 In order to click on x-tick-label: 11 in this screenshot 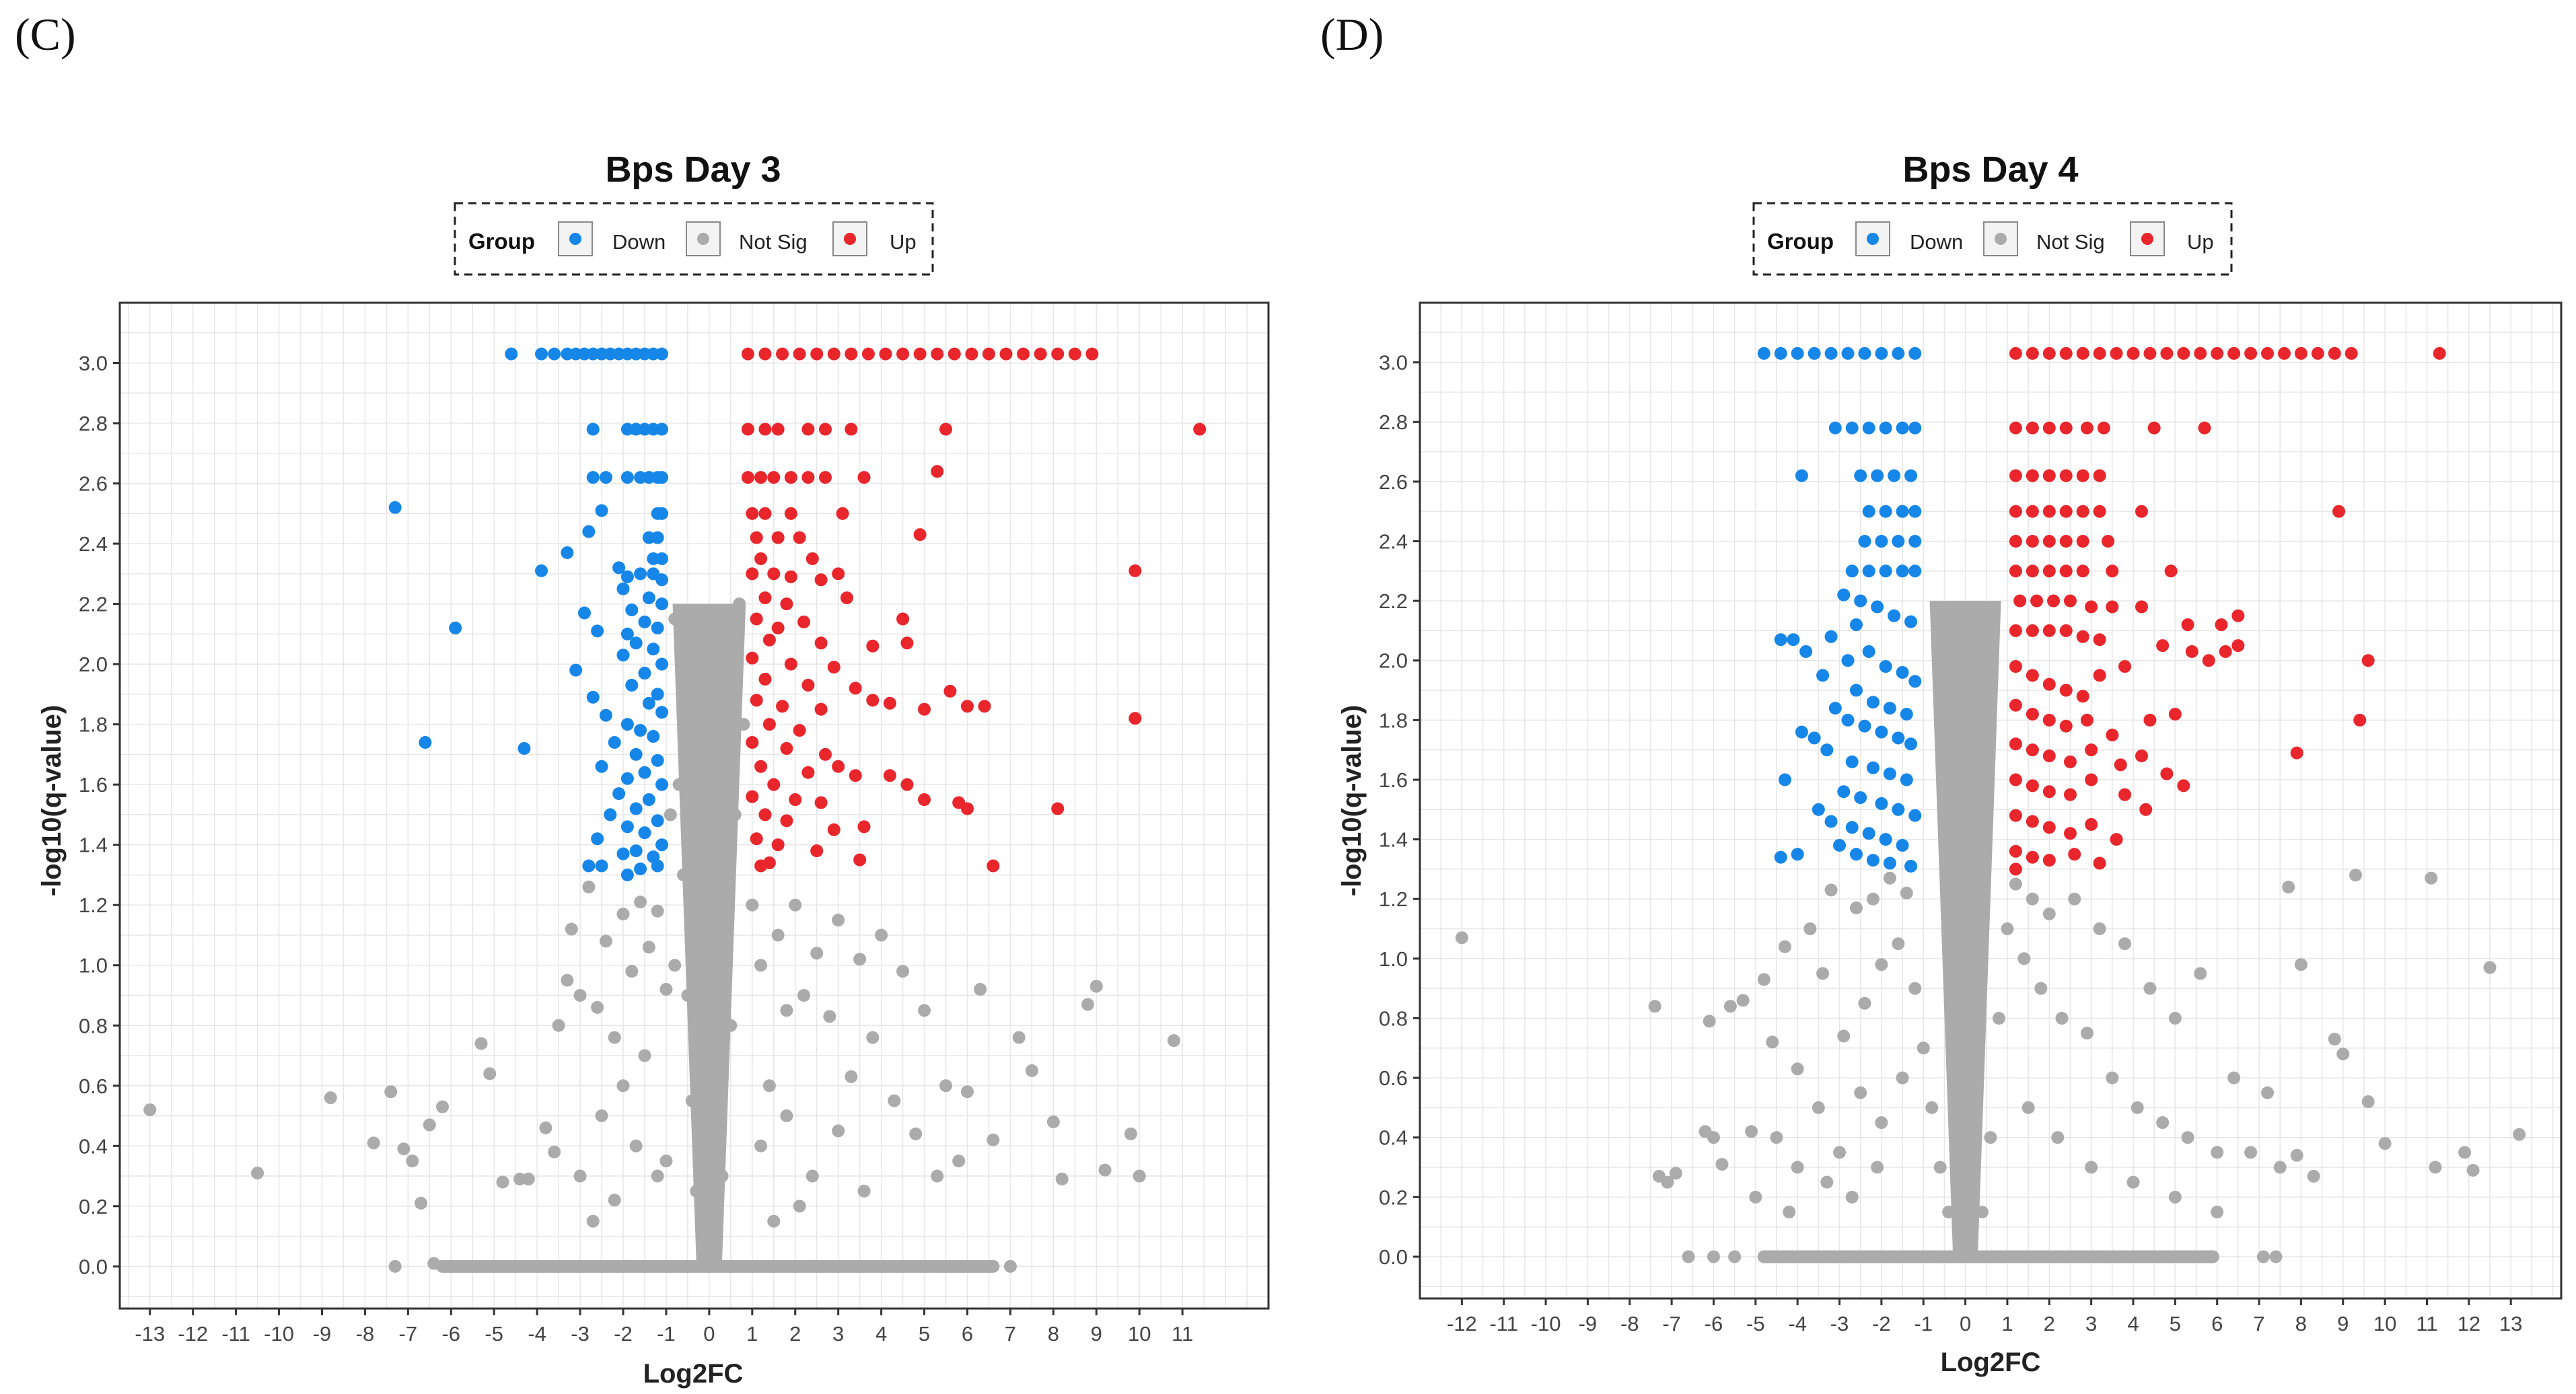, I will do `click(1182, 1334)`.